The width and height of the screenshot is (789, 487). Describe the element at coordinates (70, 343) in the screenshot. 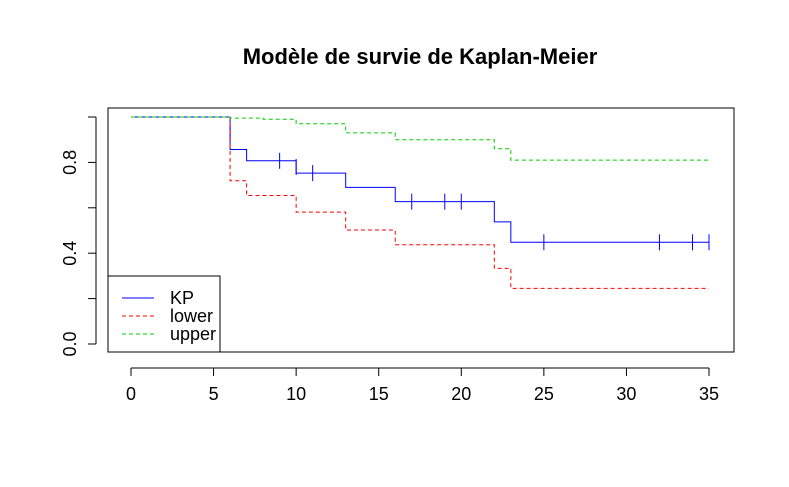

I see `y-tick-label: 0.0` at that location.